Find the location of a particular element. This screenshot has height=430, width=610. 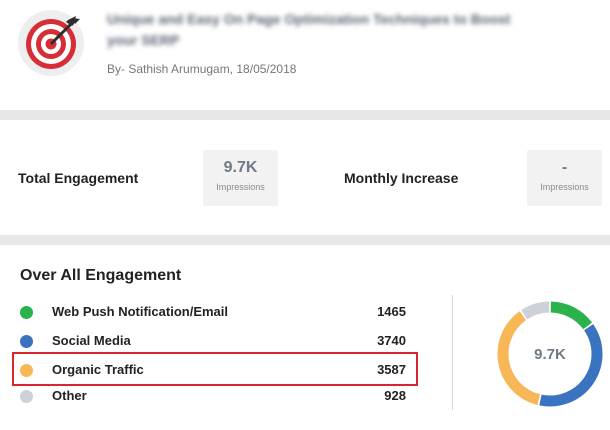

monthly-increase-label: Monthly Increase is located at coordinates (401, 178).